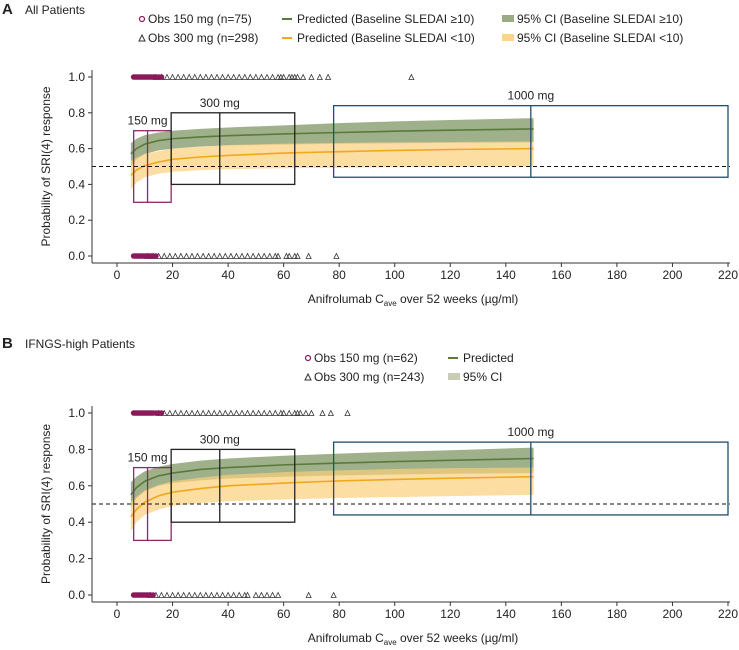 This screenshot has width=739, height=650. What do you see at coordinates (592, 19) in the screenshot?
I see `legend-item: 95% CI (Baseline SLEDAI ≥10)` at bounding box center [592, 19].